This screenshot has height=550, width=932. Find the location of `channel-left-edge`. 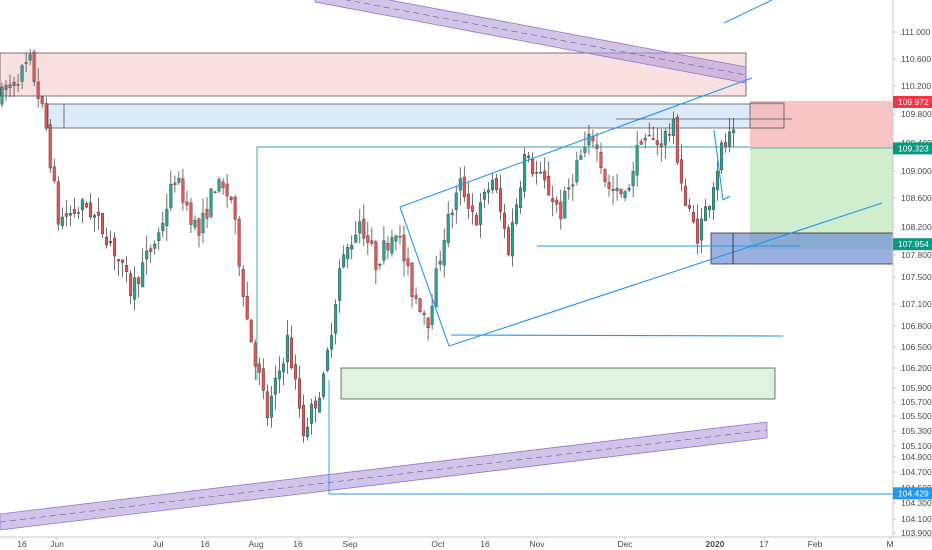

channel-left-edge is located at coordinates (424, 276).